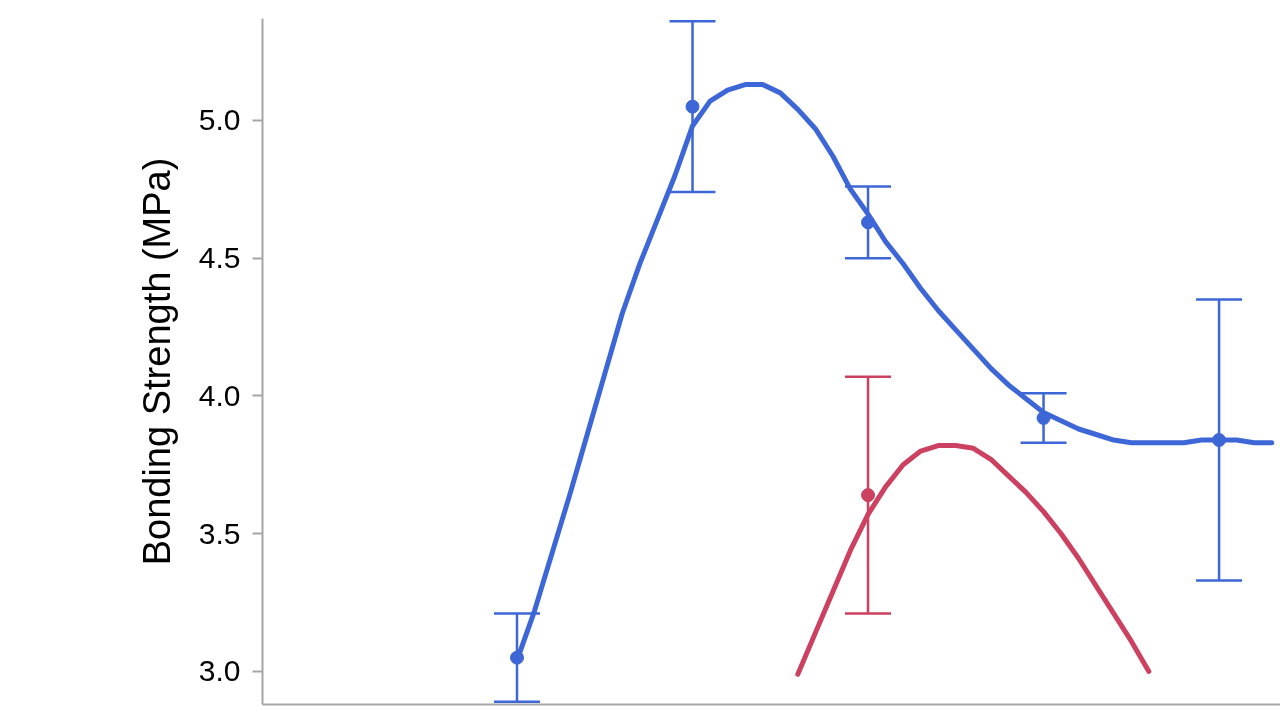  Describe the element at coordinates (219, 395) in the screenshot. I see `y-tick-label: 4.0` at that location.